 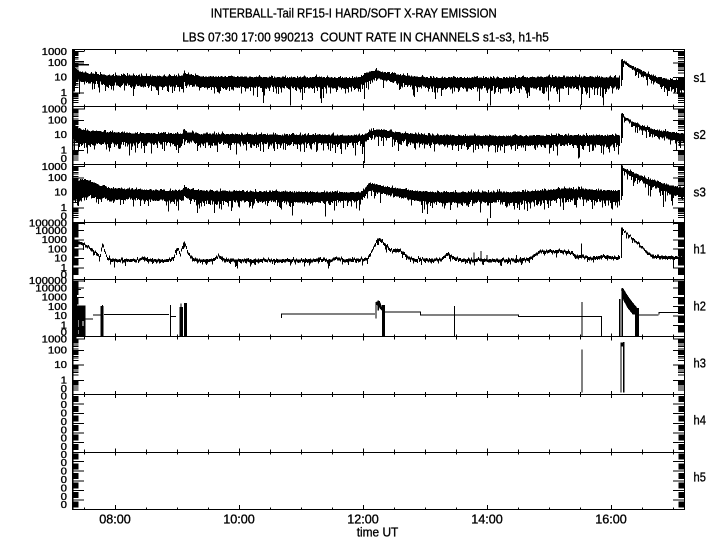 I want to click on svg-text: h3, so click(x=700, y=363).